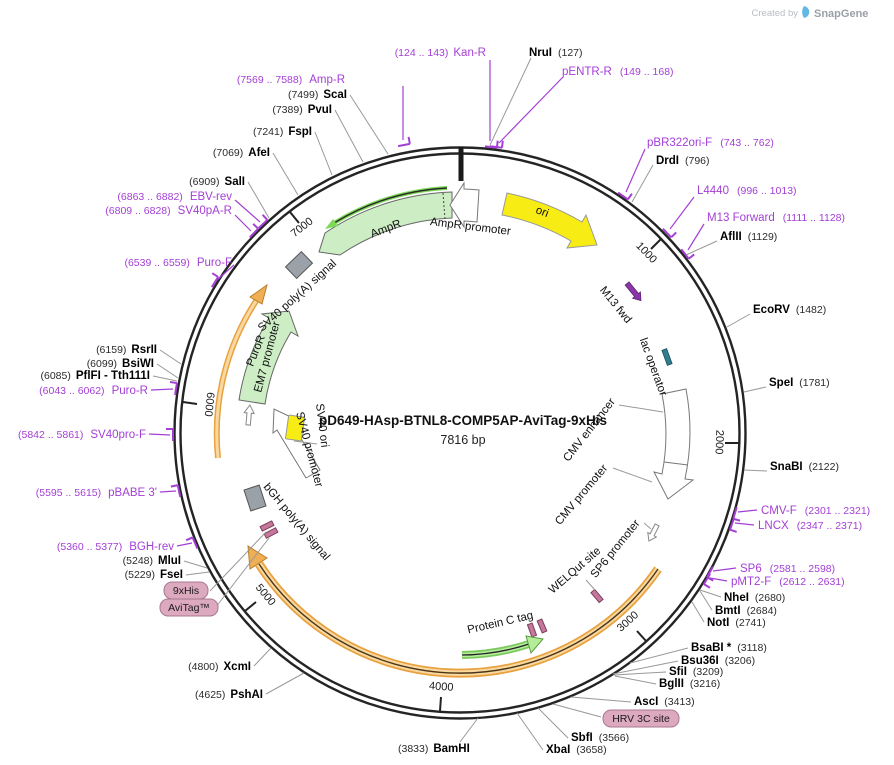  Describe the element at coordinates (434, 749) in the screenshot. I see `site-label-bamhi: (3833) BamHI` at that location.